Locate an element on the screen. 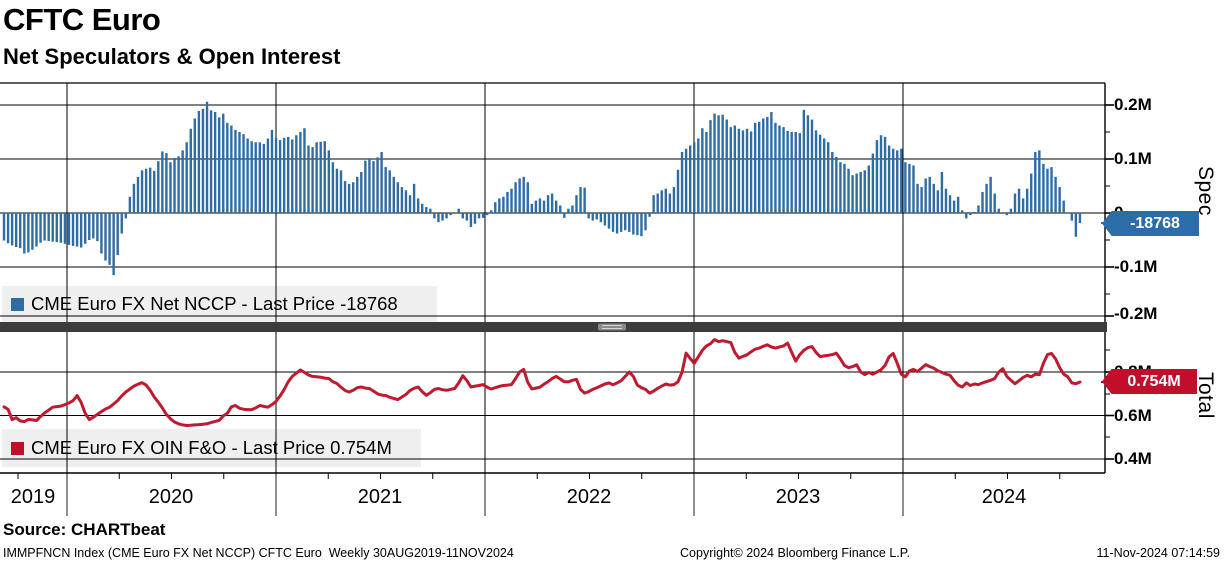 Image resolution: width=1224 pixels, height=566 pixels. legend-oin-fo: CME Euro FX OIN F&O - Last Price 0.754M is located at coordinates (211, 448).